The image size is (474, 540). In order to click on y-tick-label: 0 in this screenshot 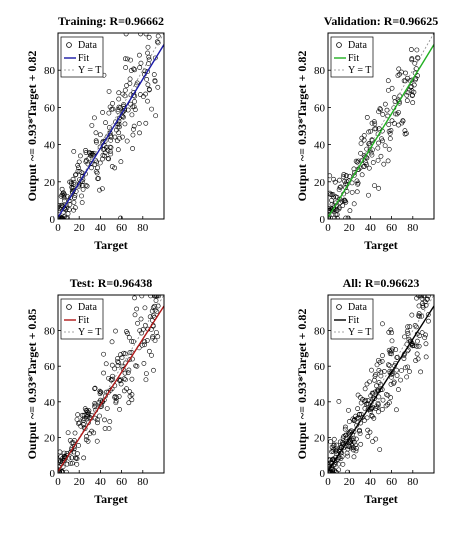, I will do `click(323, 474)`.